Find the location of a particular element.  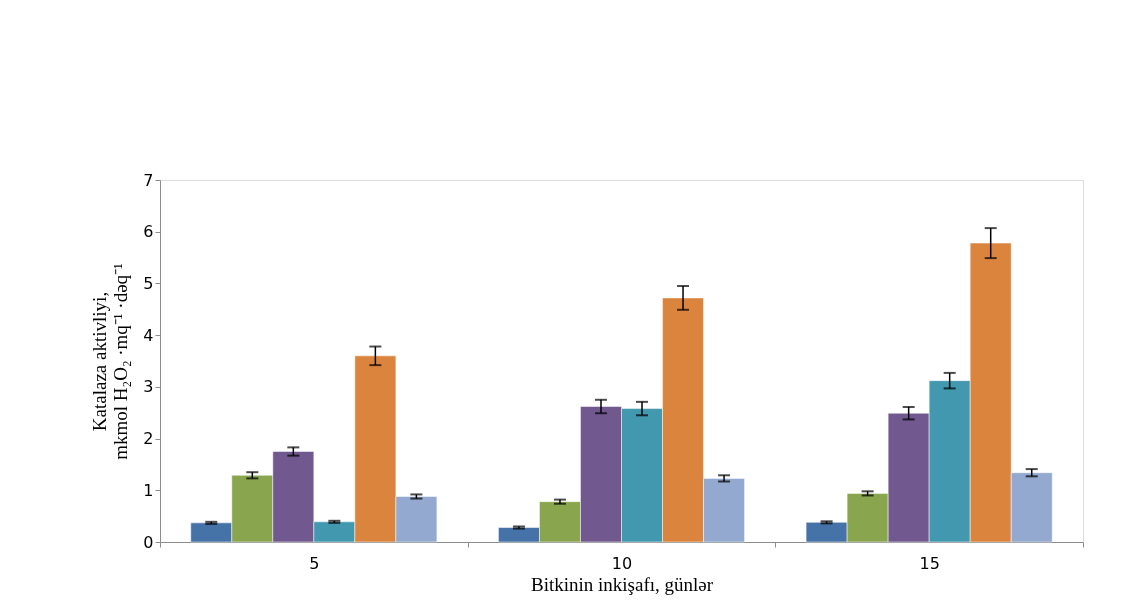

y-tick-label: 5 is located at coordinates (148, 283).